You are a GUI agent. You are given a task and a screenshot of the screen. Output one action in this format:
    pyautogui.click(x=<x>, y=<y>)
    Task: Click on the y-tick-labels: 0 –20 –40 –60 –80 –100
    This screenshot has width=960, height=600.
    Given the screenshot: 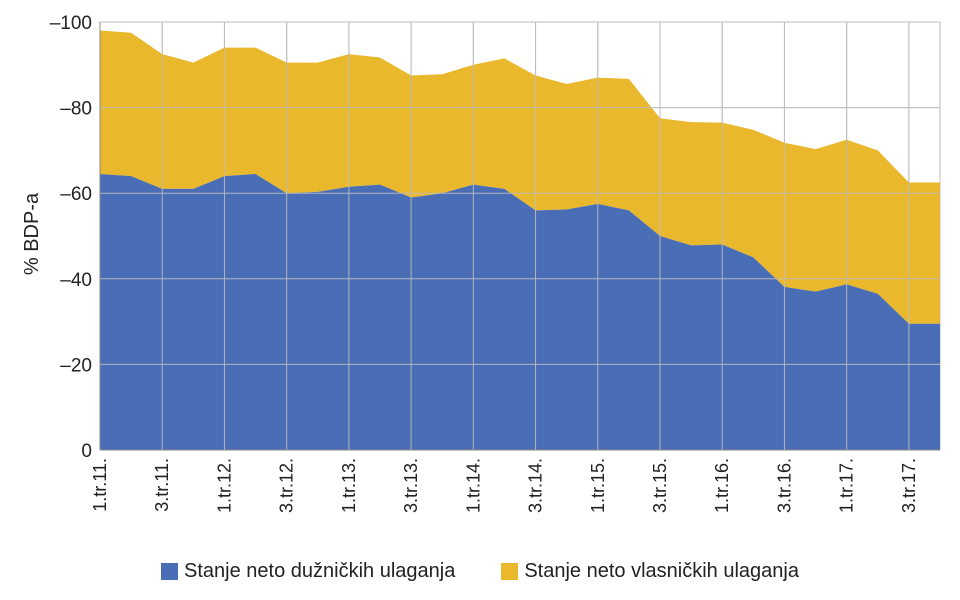 What is the action you would take?
    pyautogui.click(x=71, y=237)
    